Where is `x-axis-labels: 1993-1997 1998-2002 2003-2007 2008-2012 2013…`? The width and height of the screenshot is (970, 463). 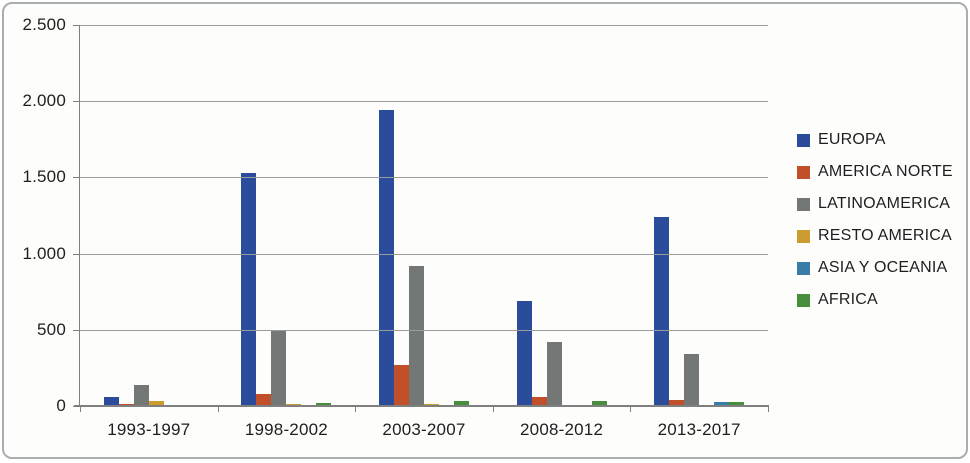 x-axis-labels: 1993-1997 1998-2002 2003-2007 2008-2012 2013… is located at coordinates (424, 430).